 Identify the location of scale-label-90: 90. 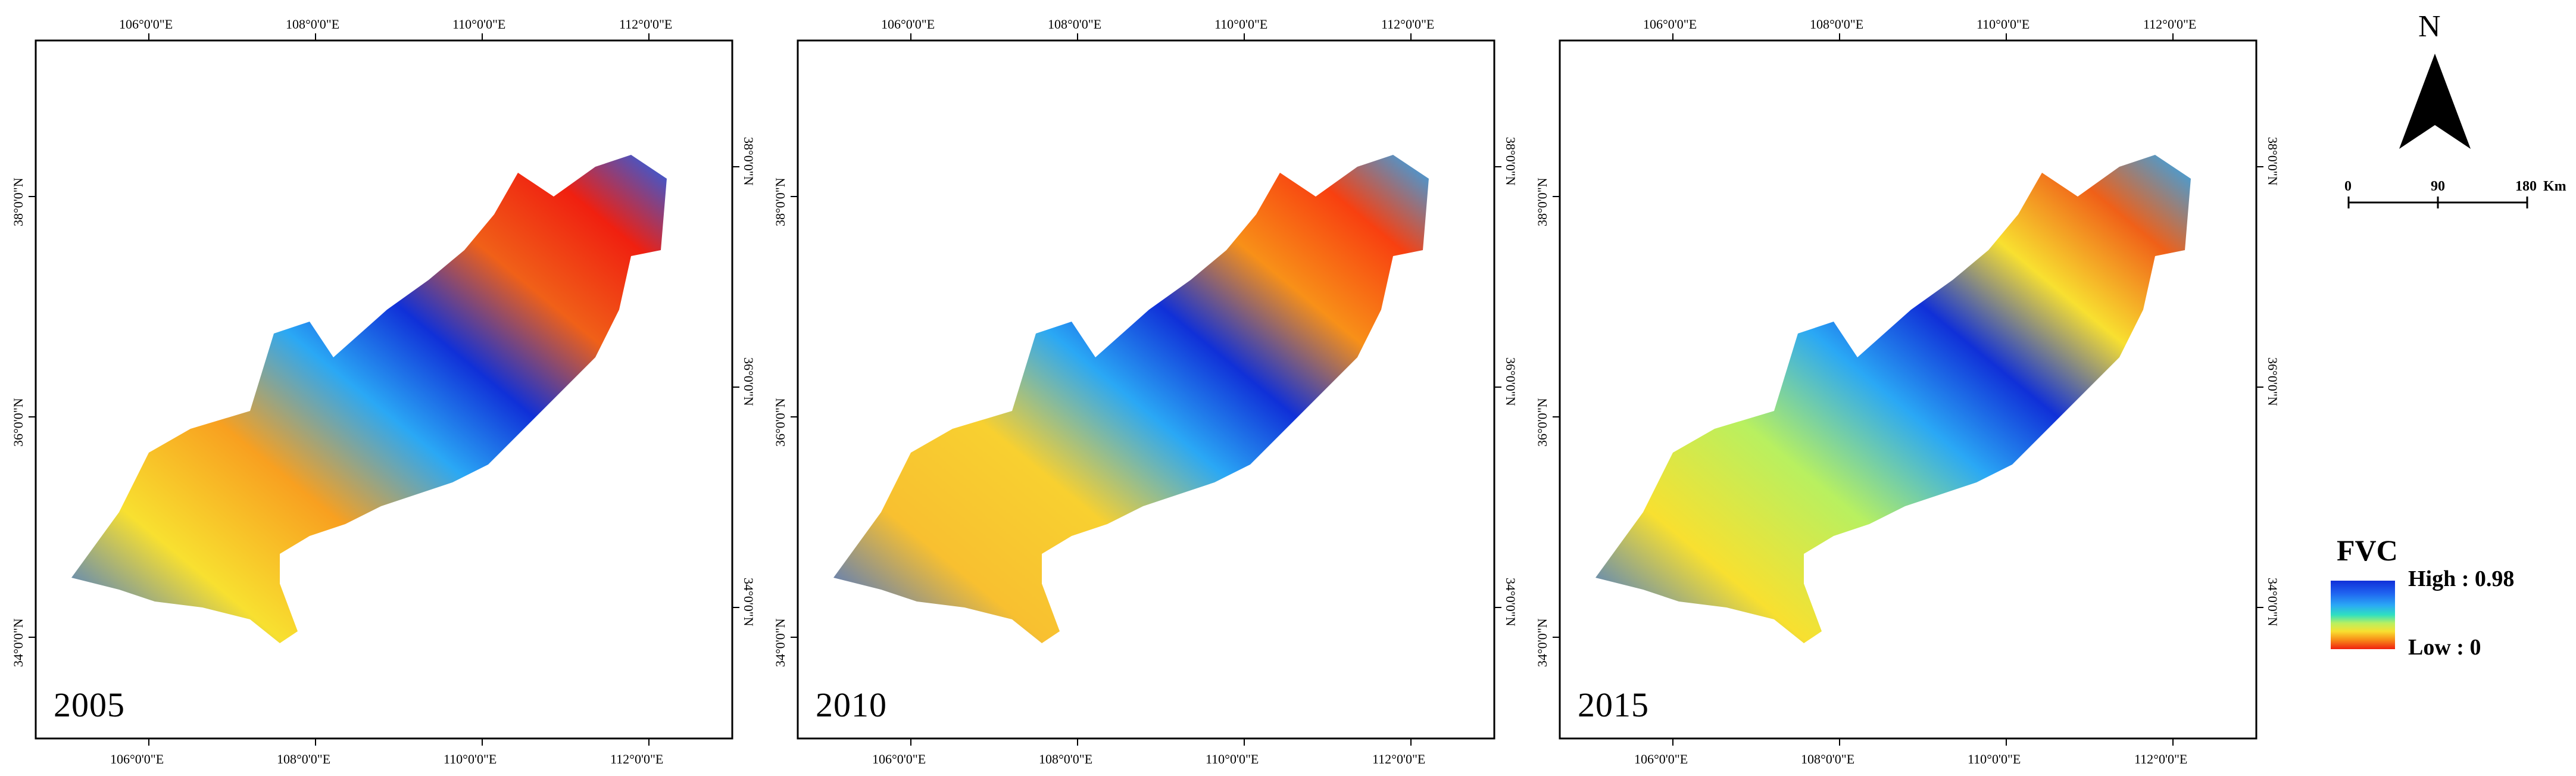
(2438, 186).